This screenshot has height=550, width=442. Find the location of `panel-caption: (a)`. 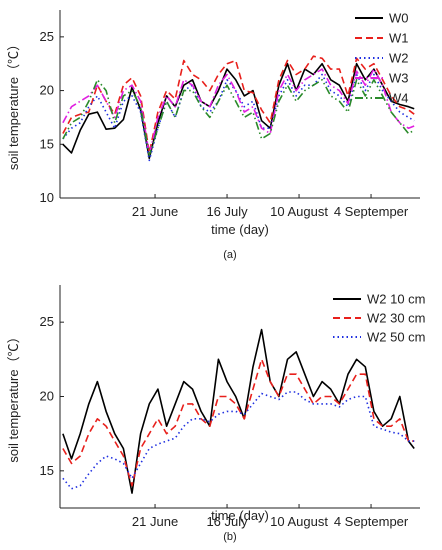

panel-caption: (a) is located at coordinates (229, 255).